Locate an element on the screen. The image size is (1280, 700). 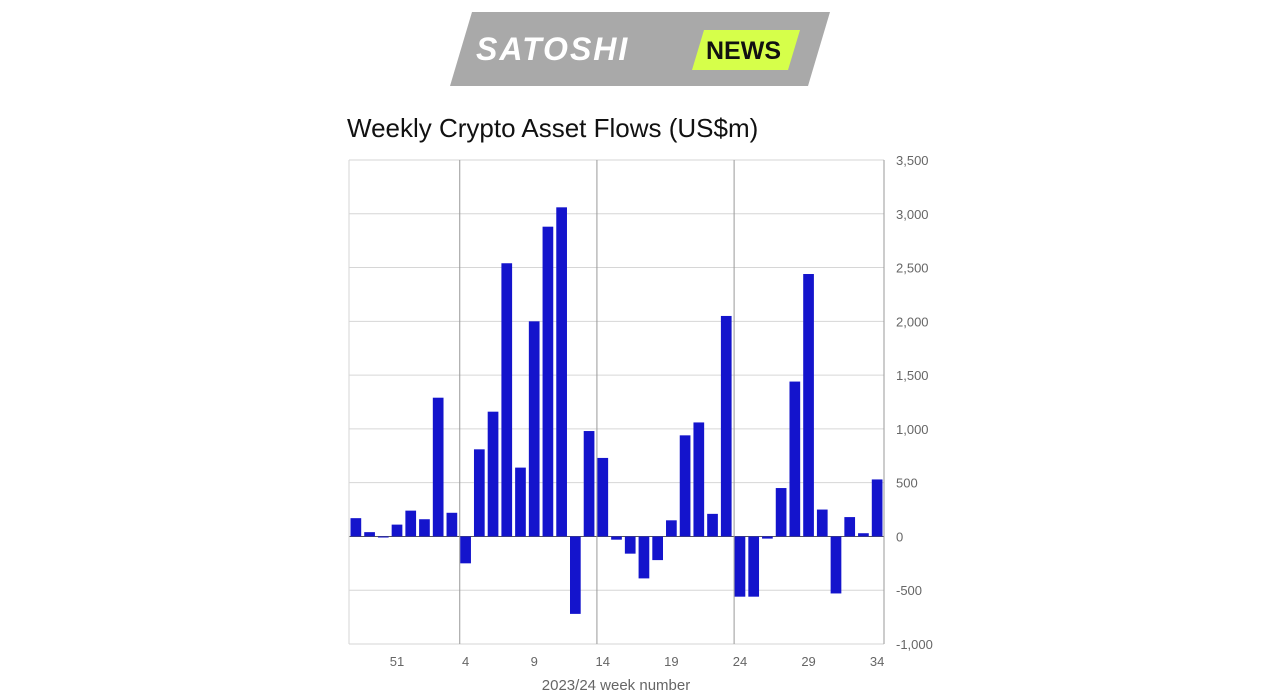
x-tick-label: 9 is located at coordinates (534, 661).